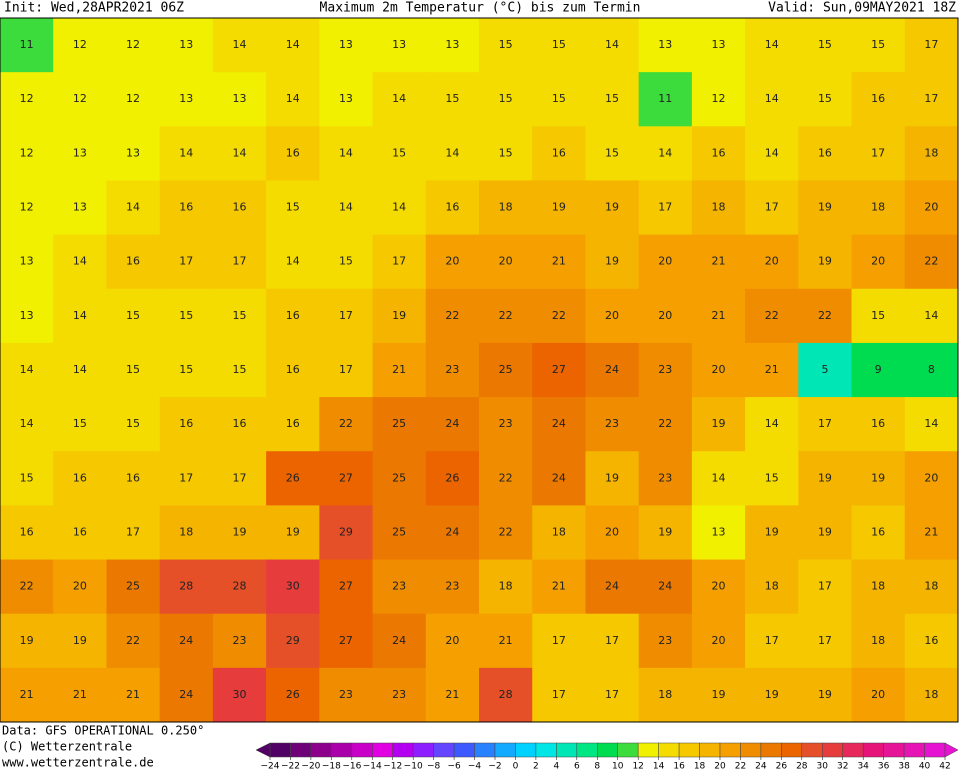 This screenshot has height=782, width=964. I want to click on colorbar-arrow-right, so click(951, 750).